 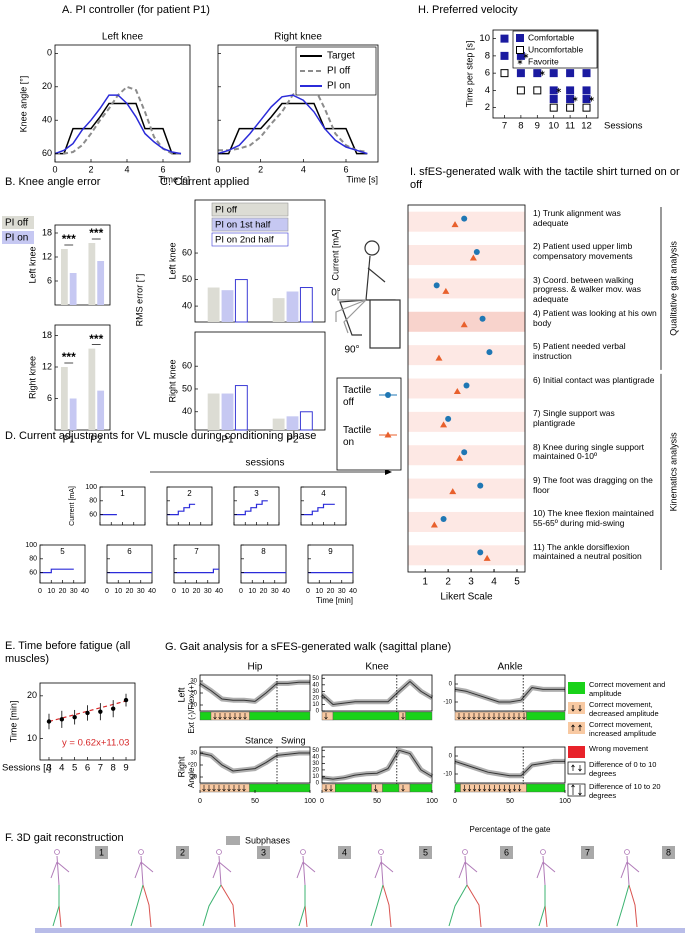 What do you see at coordinates (673, 288) in the screenshot?
I see `group-label: Qualitative gait analysis` at bounding box center [673, 288].